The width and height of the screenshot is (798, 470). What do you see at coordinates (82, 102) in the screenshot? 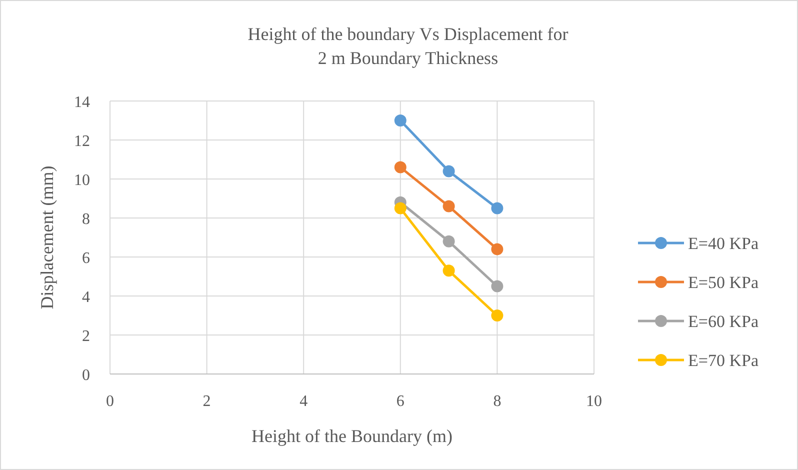
I see `y-tick-label: 14` at bounding box center [82, 102].